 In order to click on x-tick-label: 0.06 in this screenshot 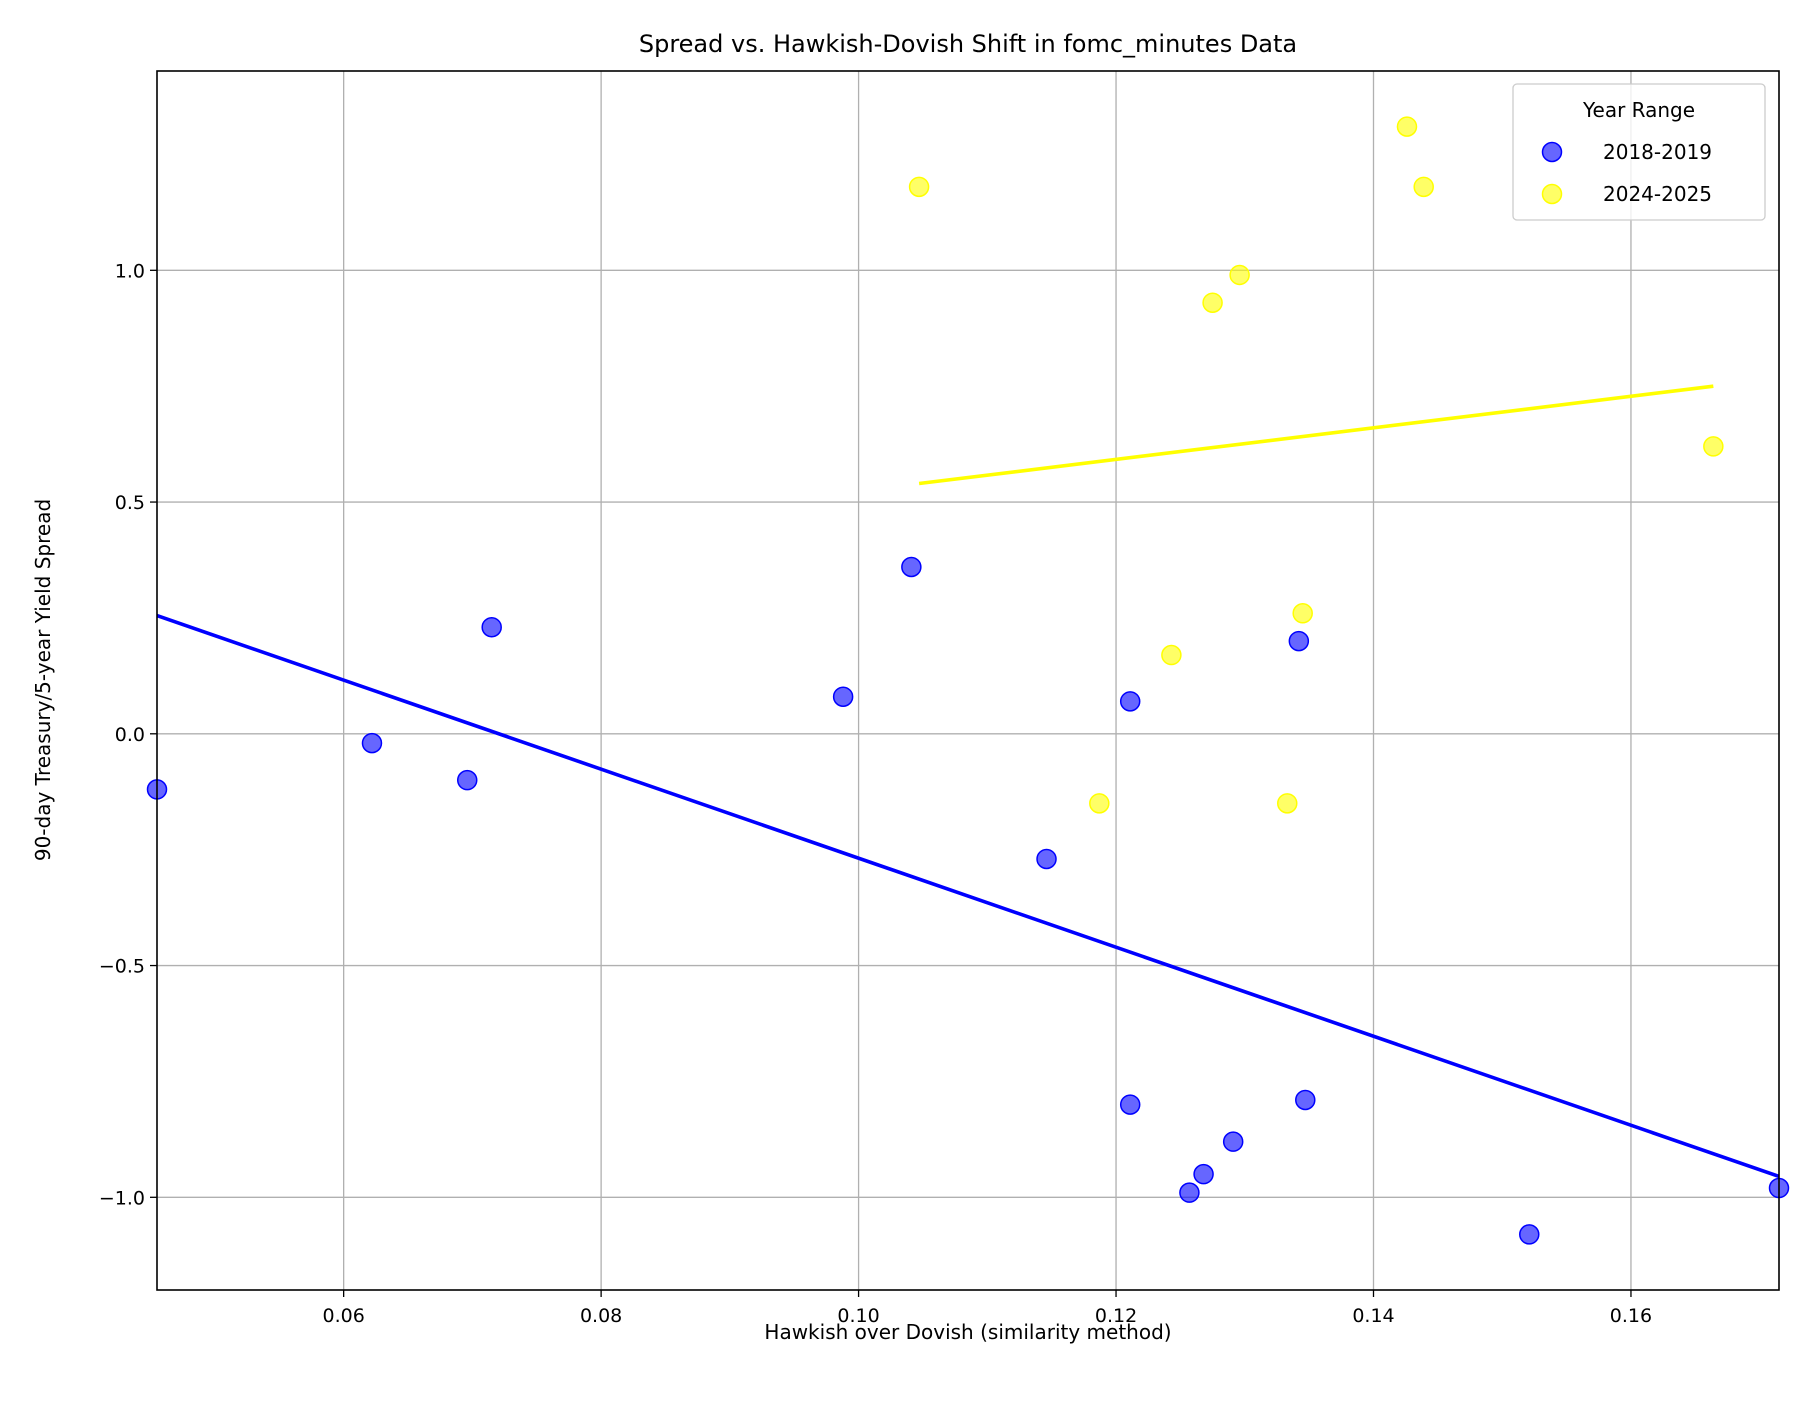, I will do `click(344, 1316)`.